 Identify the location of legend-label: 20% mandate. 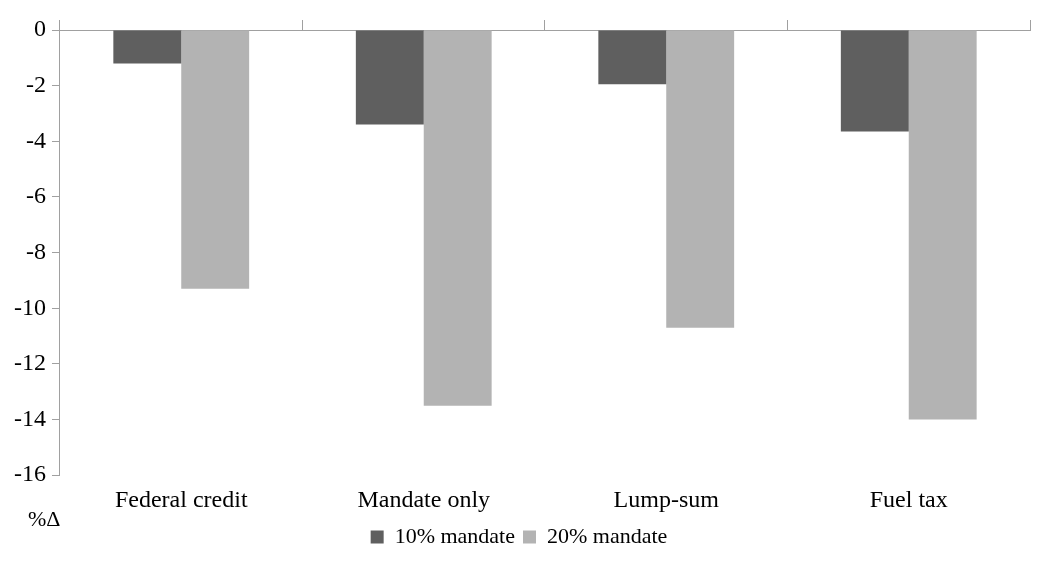
(607, 535).